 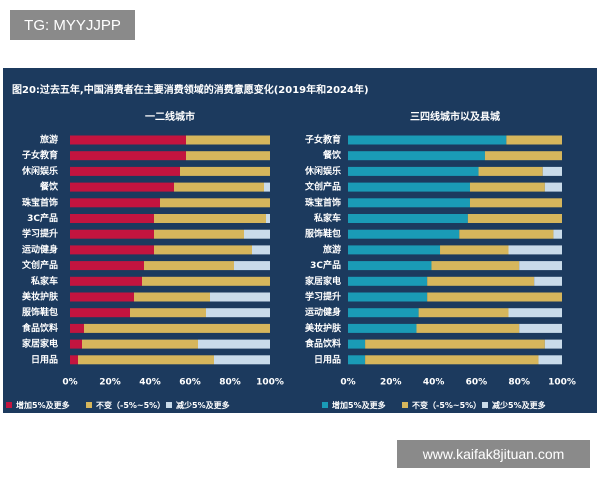 What do you see at coordinates (434, 383) in the screenshot?
I see `x-tick-label: 40%` at bounding box center [434, 383].